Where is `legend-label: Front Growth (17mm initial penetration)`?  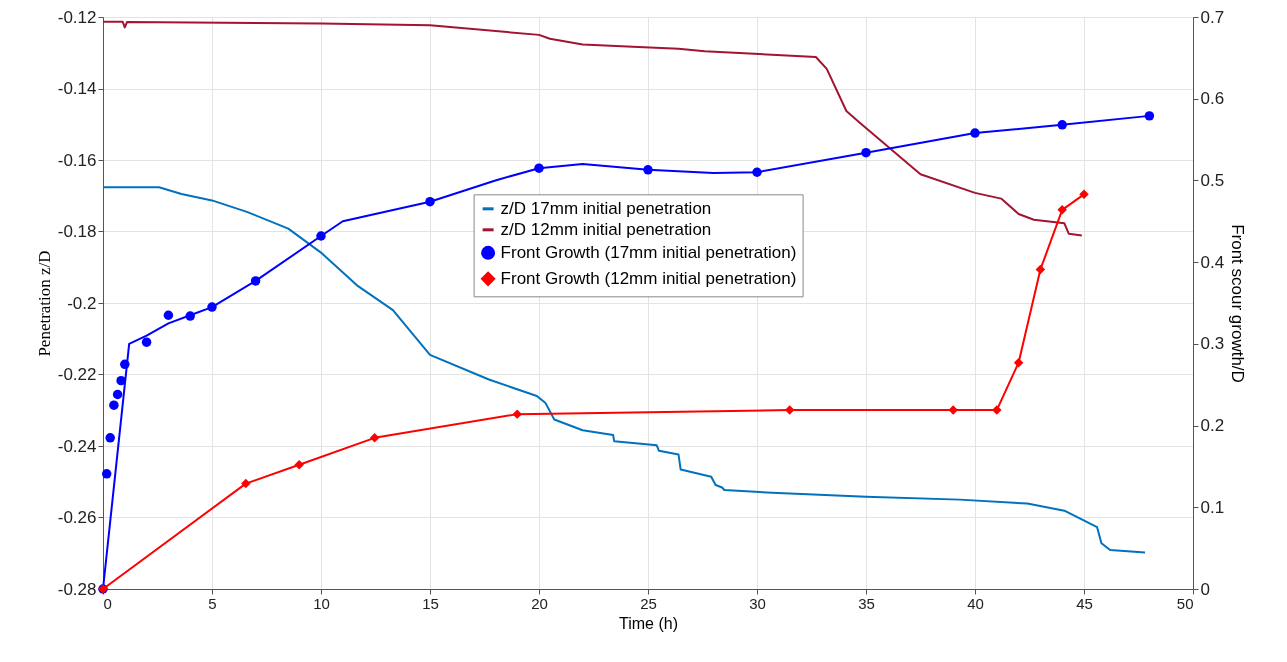
legend-label: Front Growth (17mm initial penetration) is located at coordinates (648, 252).